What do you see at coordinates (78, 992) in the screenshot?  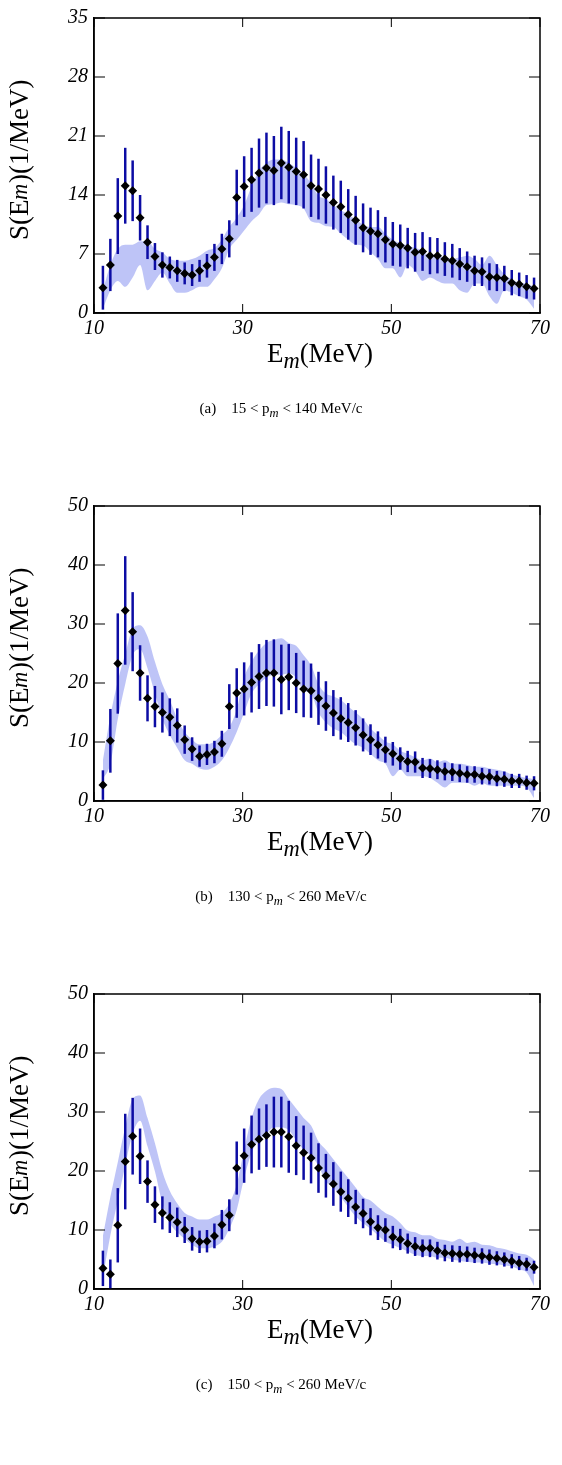 I see `y-tick-label: 50` at bounding box center [78, 992].